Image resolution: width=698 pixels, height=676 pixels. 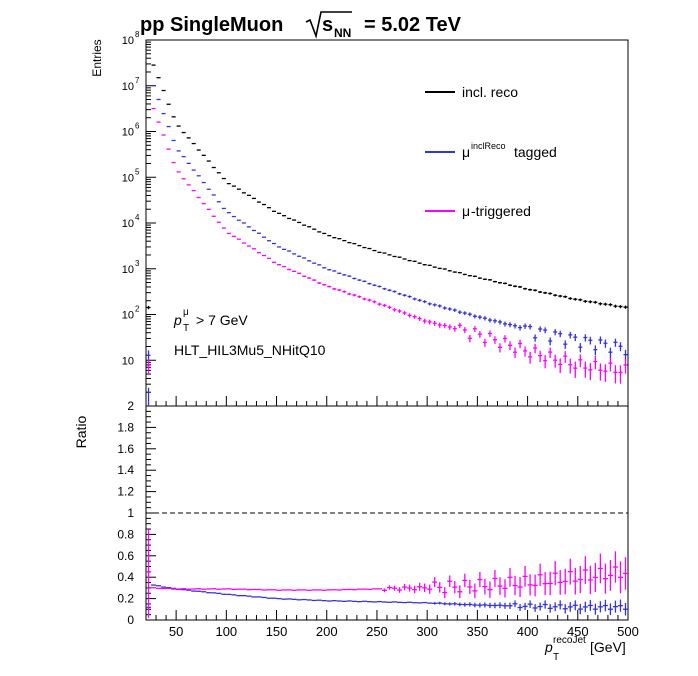 What do you see at coordinates (125, 427) in the screenshot?
I see `y-tick-label: 1.8` at bounding box center [125, 427].